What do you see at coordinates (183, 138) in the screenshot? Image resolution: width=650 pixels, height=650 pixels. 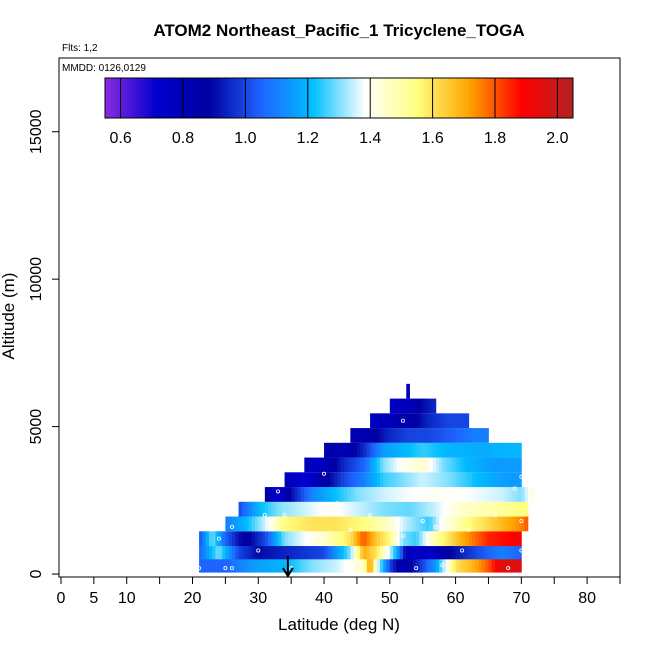 I see `colorbar-tick-label: 0.8` at bounding box center [183, 138].